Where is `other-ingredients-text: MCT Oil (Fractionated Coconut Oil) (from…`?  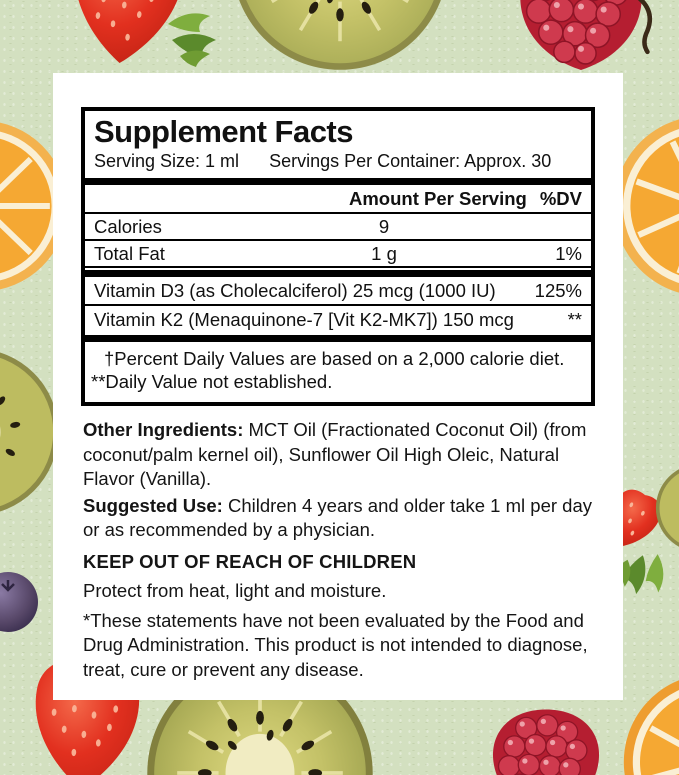 other-ingredients-text: MCT Oil (Fractionated Coconut Oil) (from… is located at coordinates (335, 454).